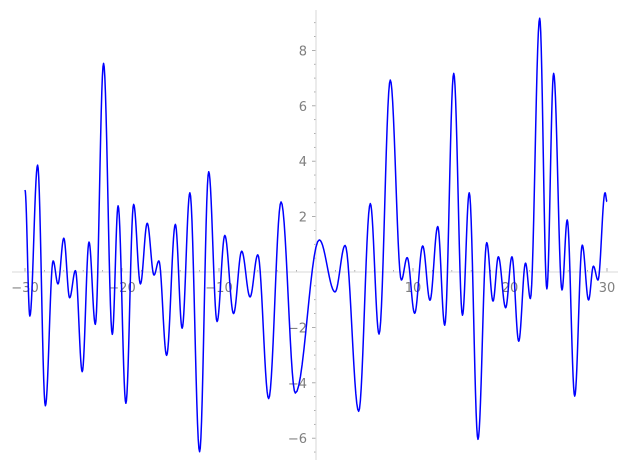  What do you see at coordinates (218, 288) in the screenshot?
I see `x-tick-label: −10` at bounding box center [218, 288].